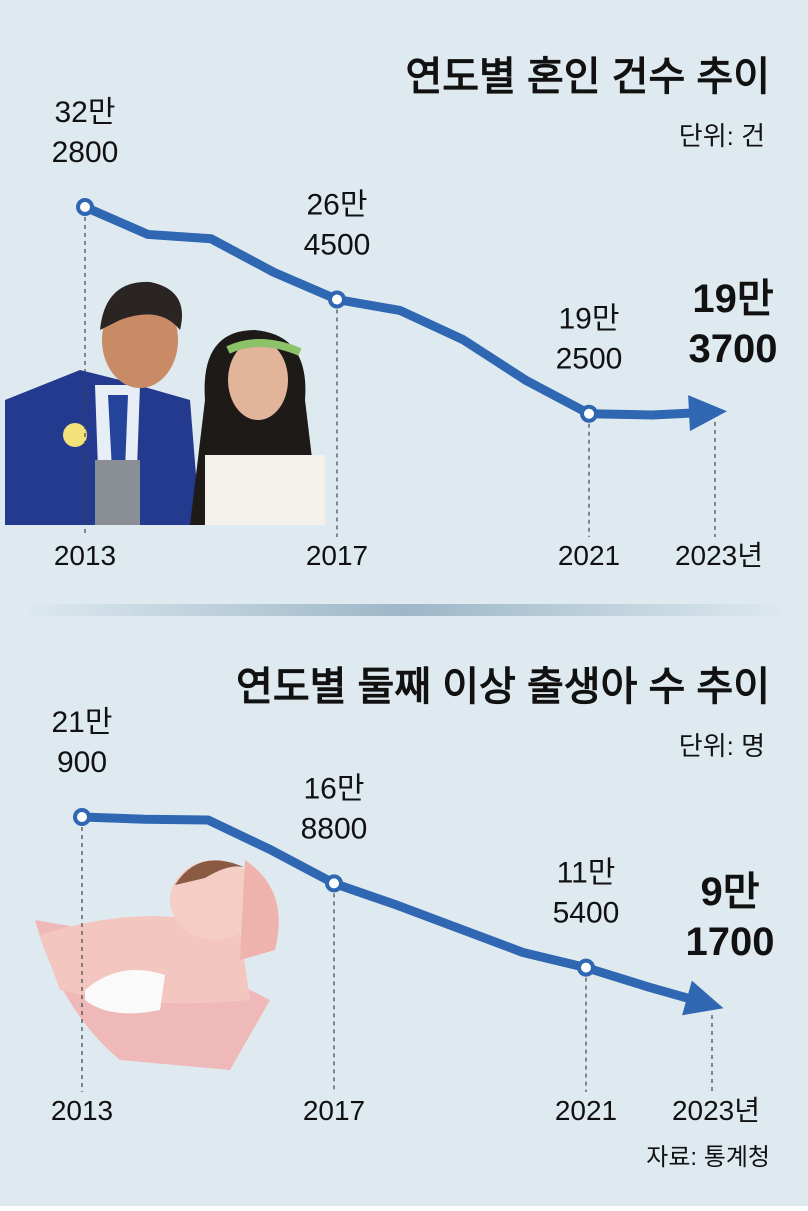 The height and width of the screenshot is (1211, 808). What do you see at coordinates (82, 742) in the screenshot?
I see `value-label: 21만 900` at bounding box center [82, 742].